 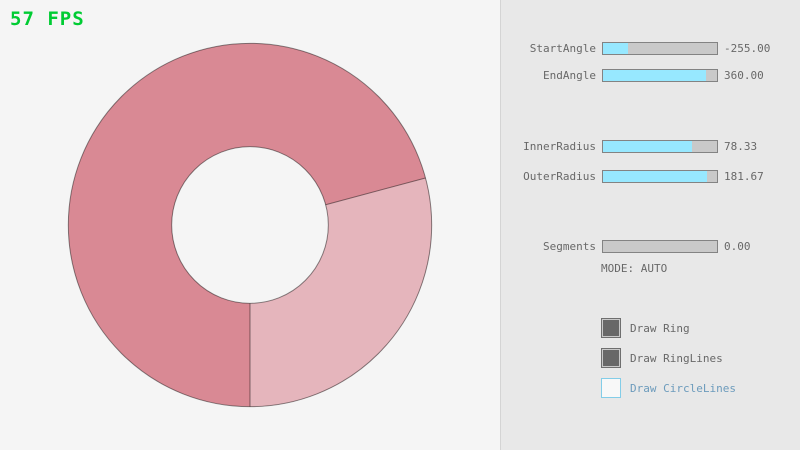 I want to click on end-angle-slider, so click(x=660, y=75).